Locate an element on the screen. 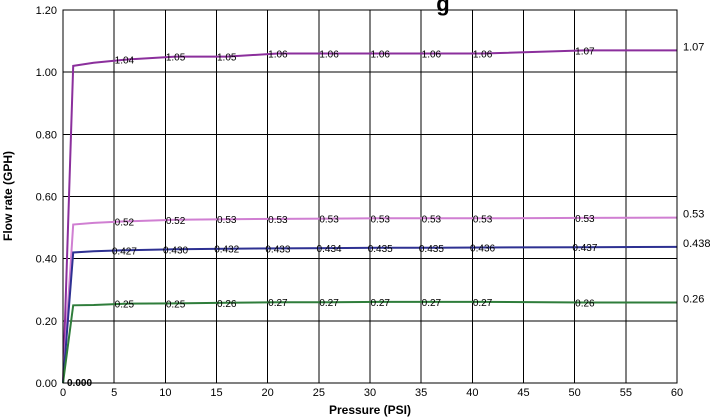 The width and height of the screenshot is (725, 419). y-tick-label: 0.80 is located at coordinates (46, 135).